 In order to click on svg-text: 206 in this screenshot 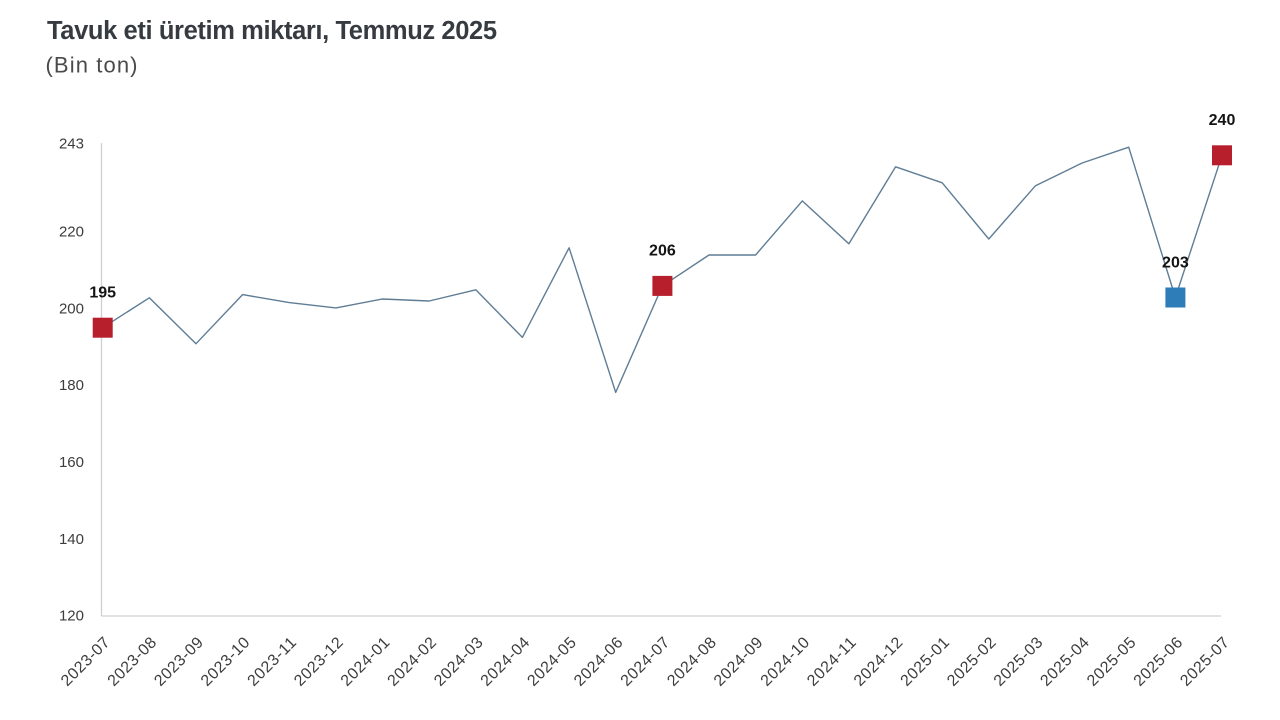, I will do `click(662, 251)`.